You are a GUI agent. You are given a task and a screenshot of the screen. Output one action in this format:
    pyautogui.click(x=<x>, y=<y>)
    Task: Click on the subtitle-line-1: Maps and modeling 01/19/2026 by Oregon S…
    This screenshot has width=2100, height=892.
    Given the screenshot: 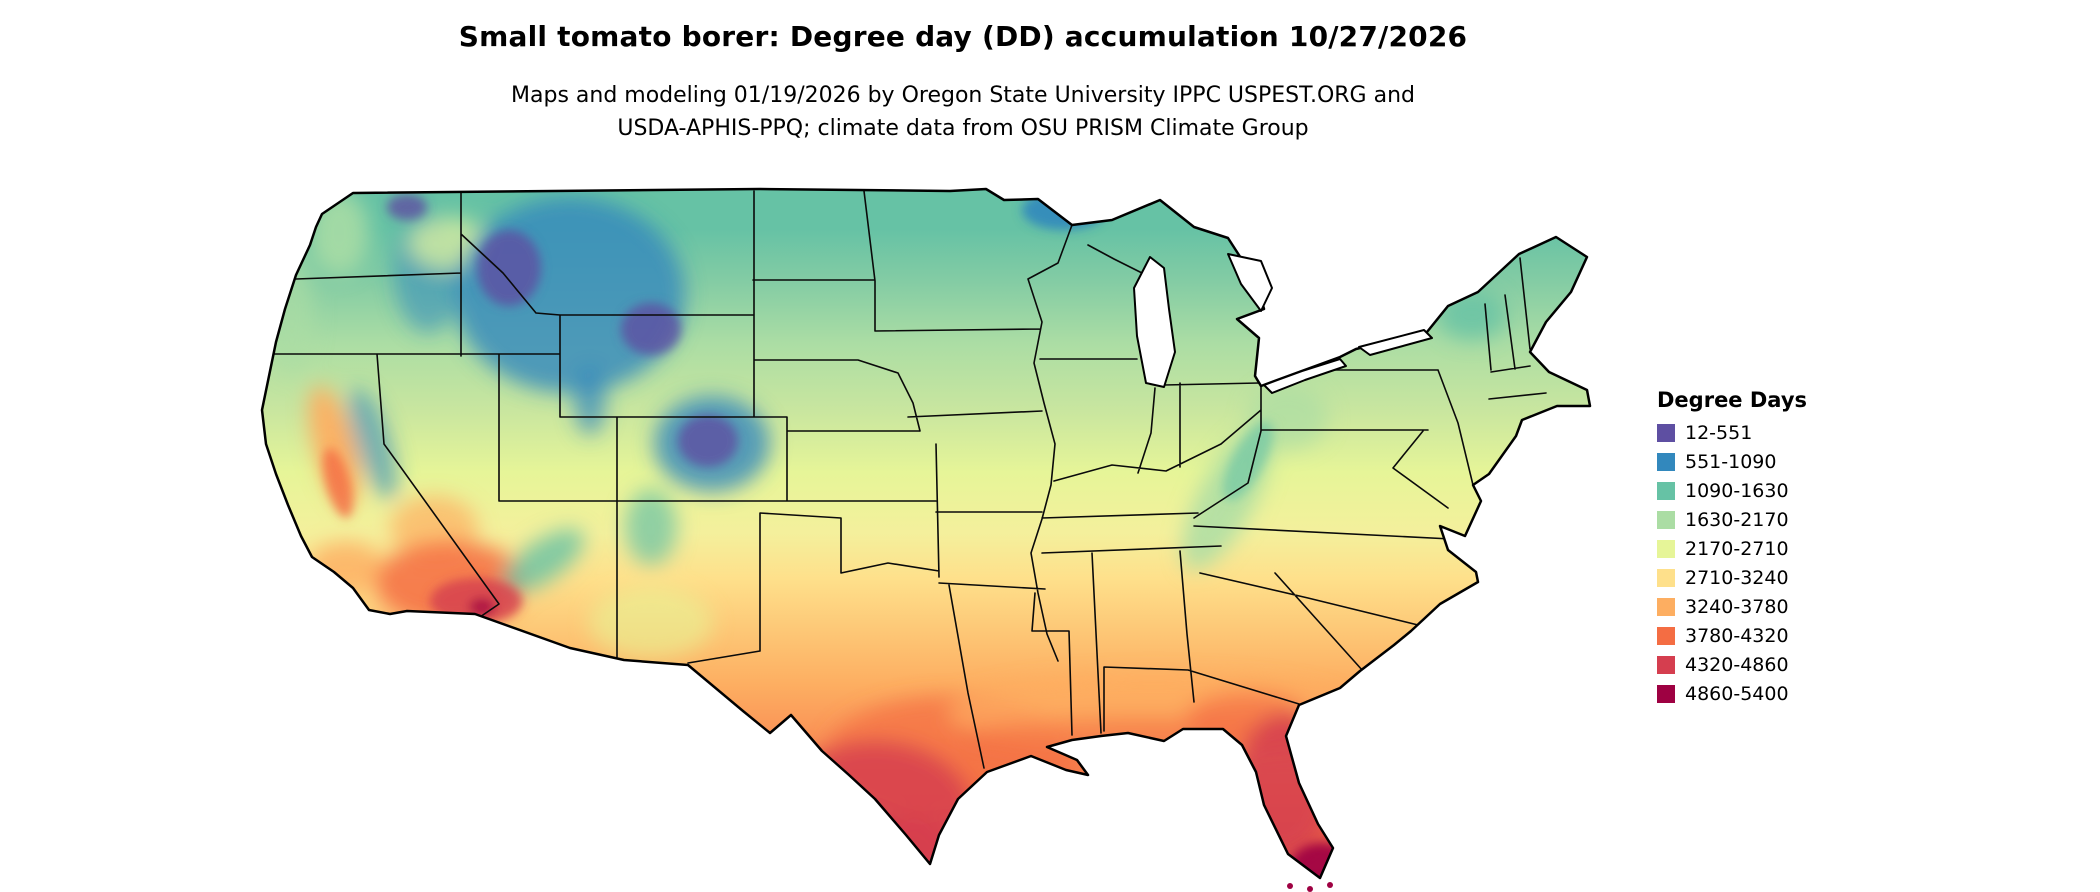 What is the action you would take?
    pyautogui.click(x=963, y=95)
    